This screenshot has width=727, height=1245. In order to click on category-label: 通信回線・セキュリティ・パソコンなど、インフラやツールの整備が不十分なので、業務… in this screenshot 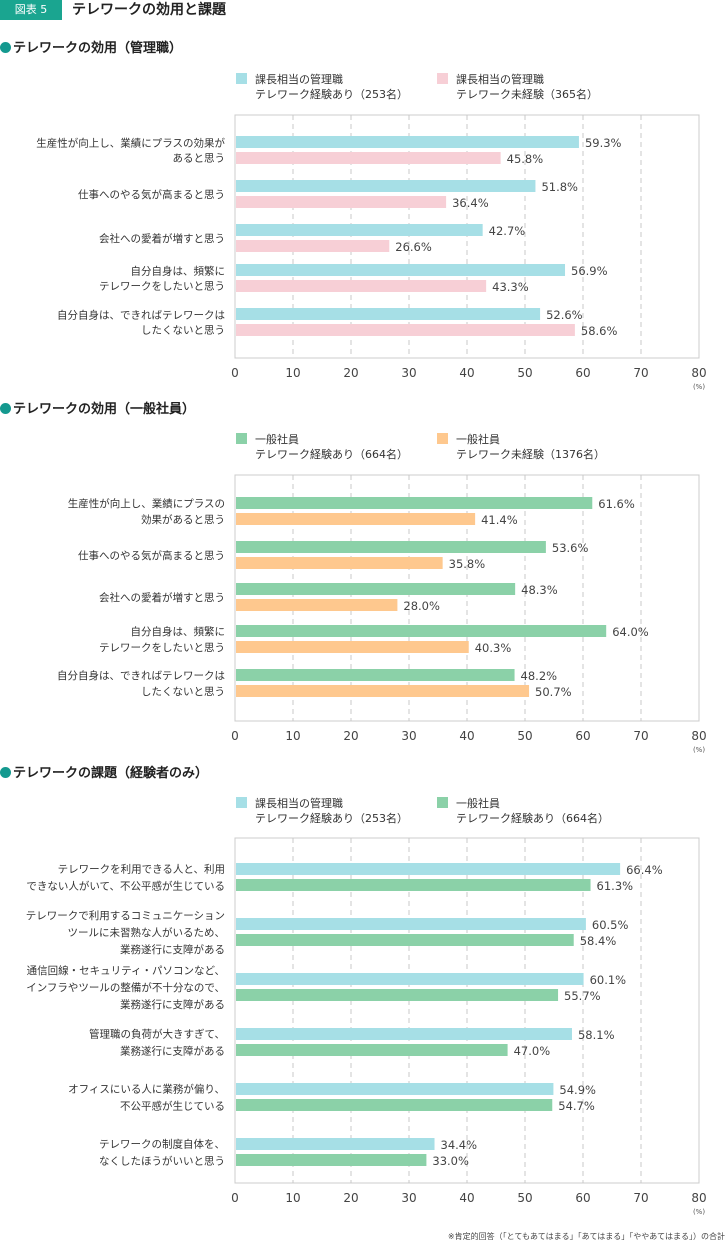, I will do `click(125, 987)`.